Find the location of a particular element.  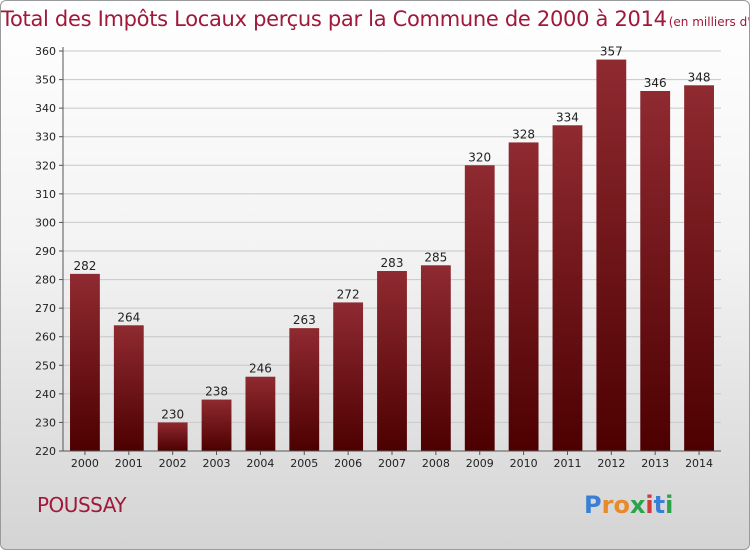

x-tick-label: 2011 is located at coordinates (567, 463).